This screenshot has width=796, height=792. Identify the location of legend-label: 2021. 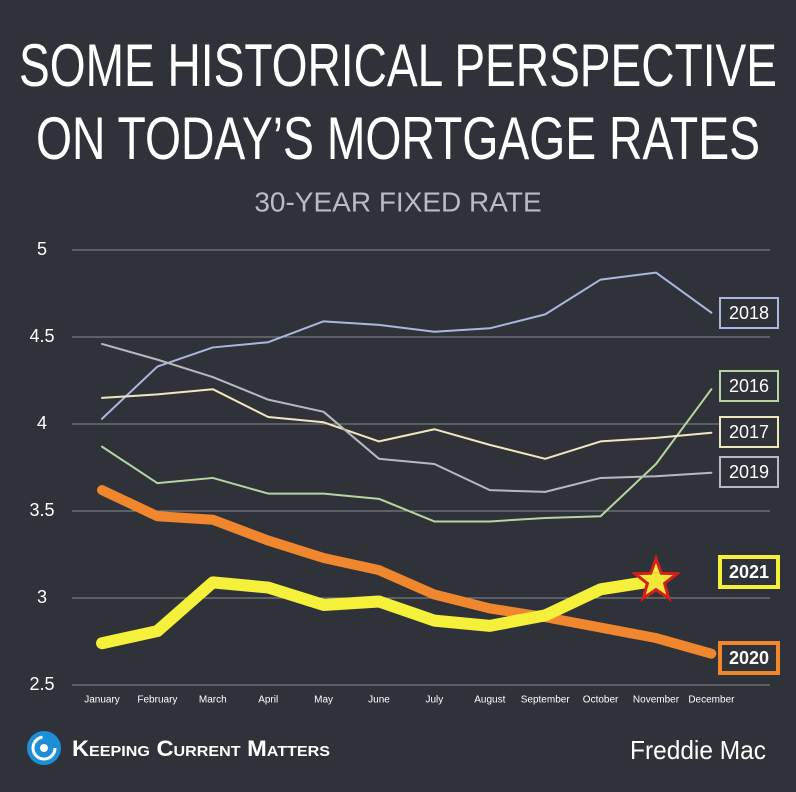
(749, 572).